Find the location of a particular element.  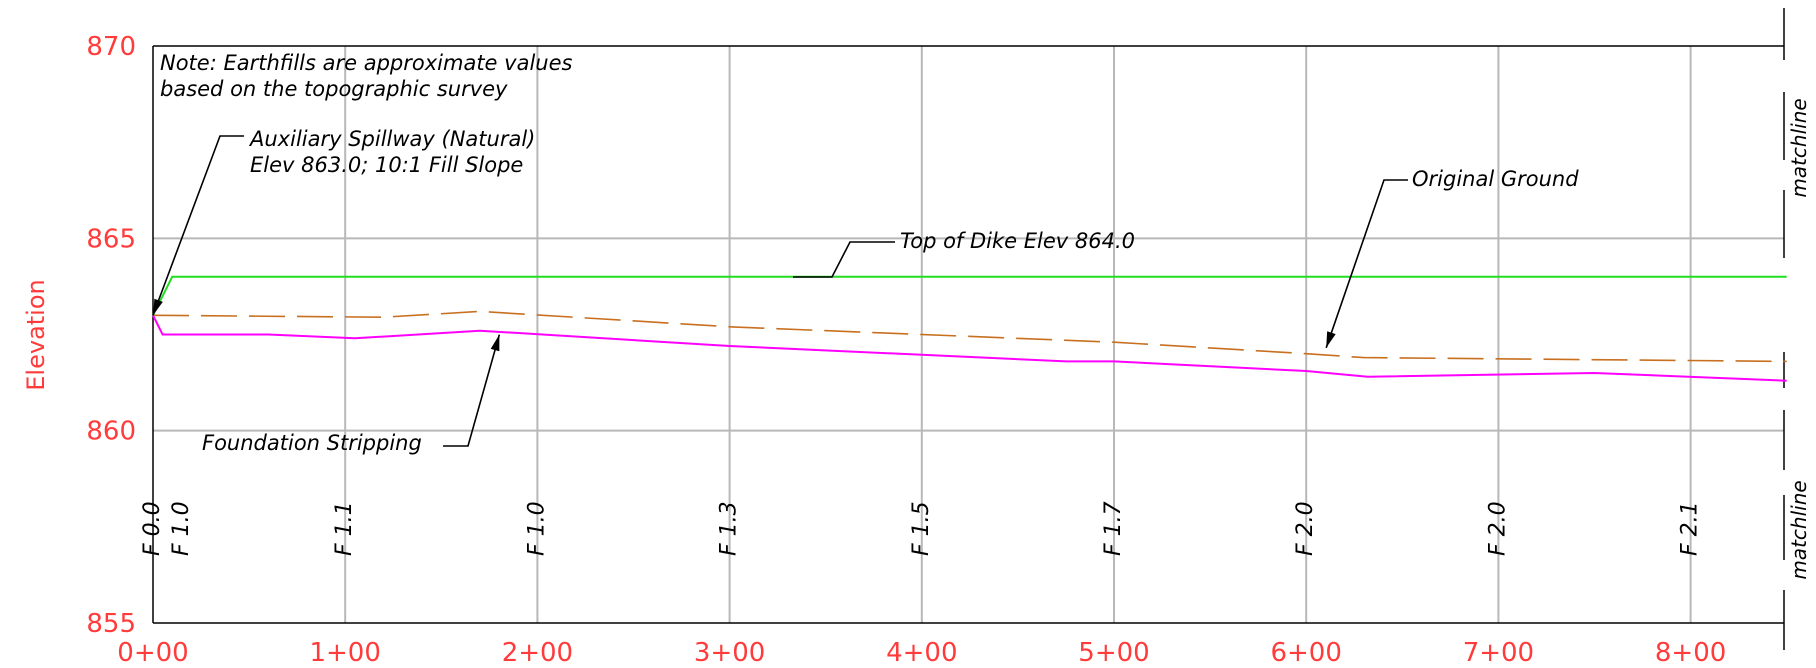

x-tick-label: 1+00 is located at coordinates (344, 653).